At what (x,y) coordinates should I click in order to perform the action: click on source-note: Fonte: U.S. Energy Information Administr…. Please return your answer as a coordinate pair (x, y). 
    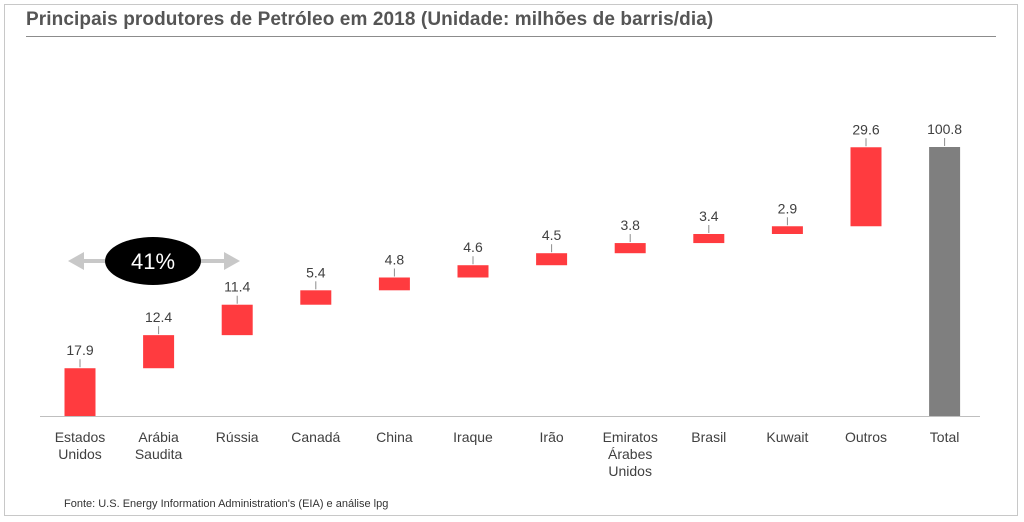
    Looking at the image, I should click on (226, 504).